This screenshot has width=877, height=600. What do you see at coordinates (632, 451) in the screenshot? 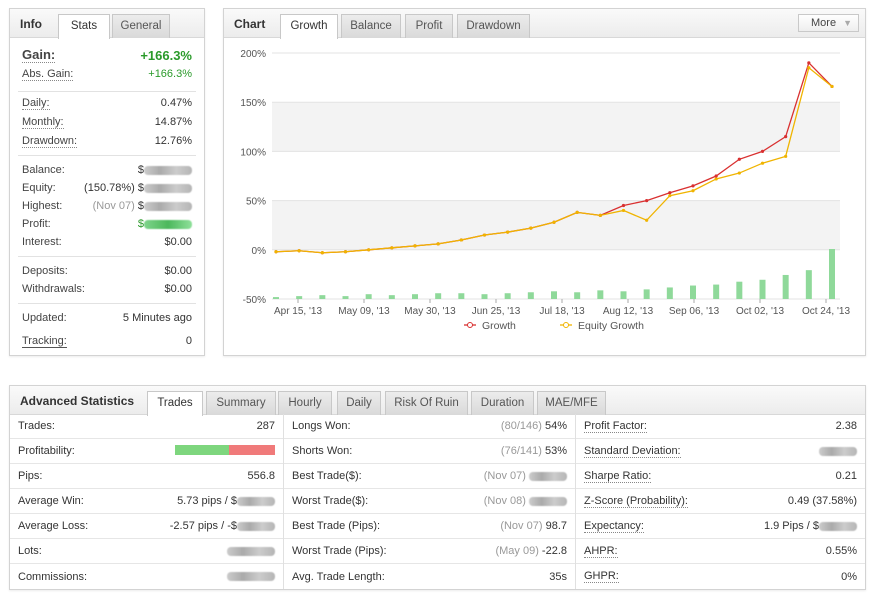
I see `stat-label: Standard Deviation:` at bounding box center [632, 451].